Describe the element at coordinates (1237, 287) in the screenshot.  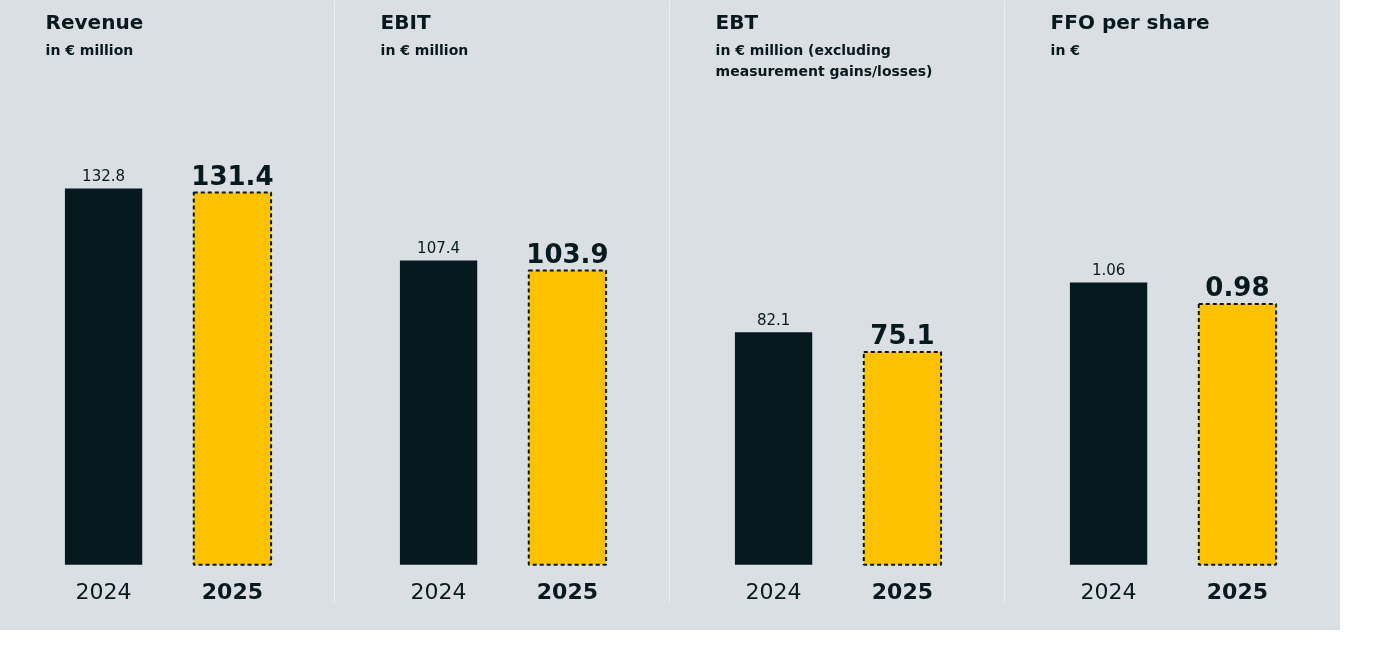
I see `data-label: 0.98` at that location.